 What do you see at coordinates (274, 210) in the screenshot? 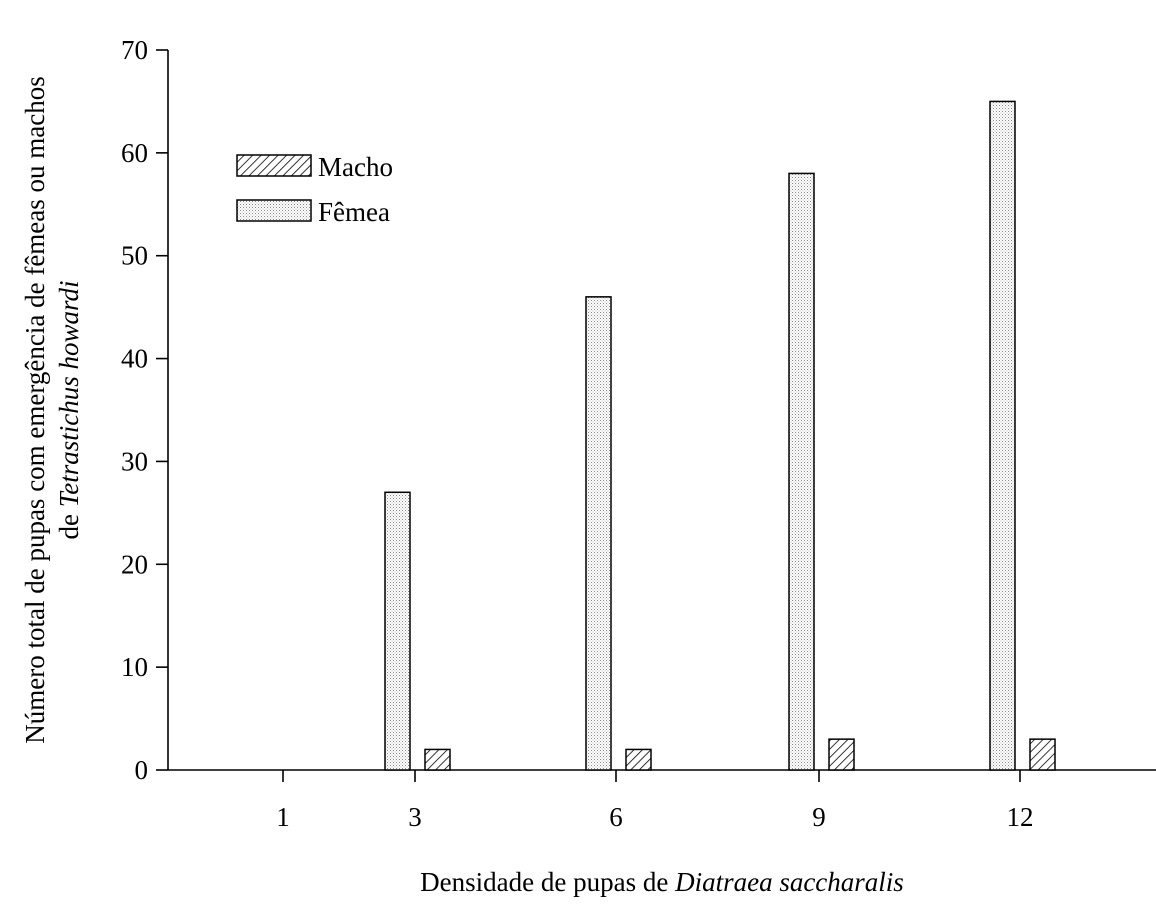
I see `legend-swatch-femea` at bounding box center [274, 210].